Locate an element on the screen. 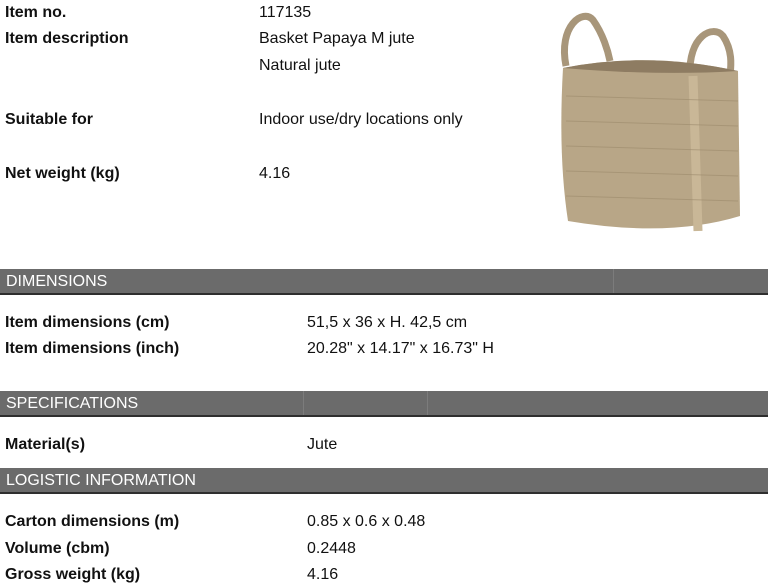  logistic-header-title: LOGISTIC INFORMATION is located at coordinates (101, 480).